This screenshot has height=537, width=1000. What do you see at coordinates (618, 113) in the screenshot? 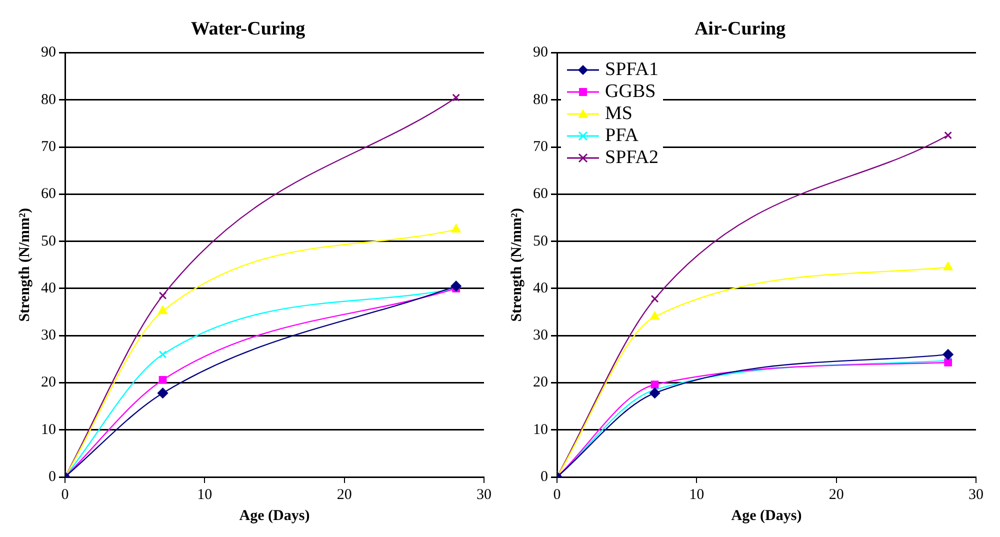
I see `legend-label: MS` at bounding box center [618, 113].